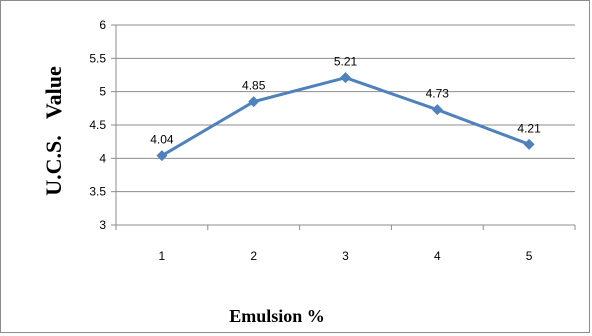  Describe the element at coordinates (53, 131) in the screenshot. I see `y-axis-title: U.C.S. Value` at that location.